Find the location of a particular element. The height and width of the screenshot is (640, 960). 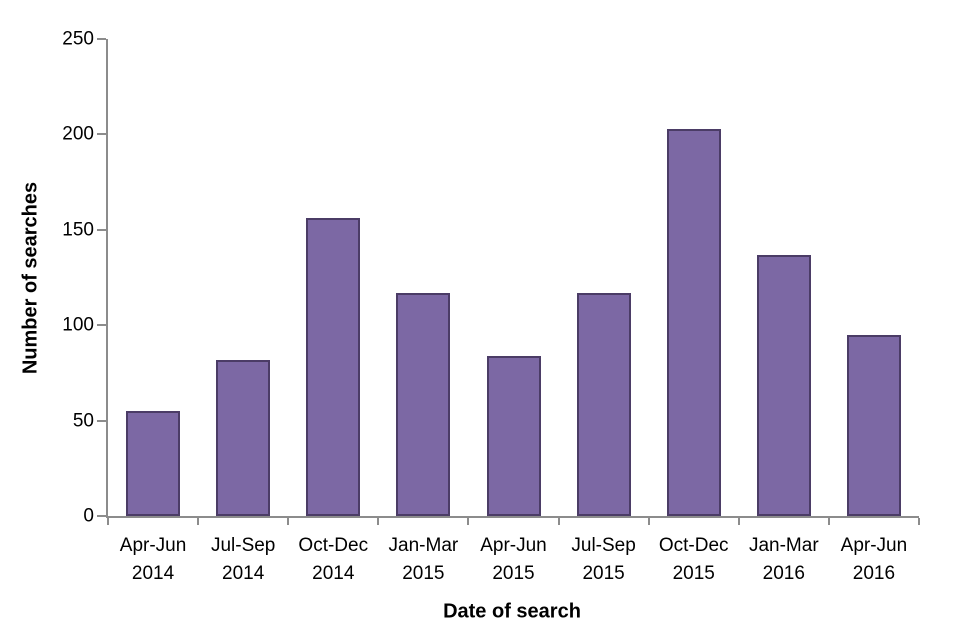

bar-jan-mar-2016 is located at coordinates (783, 385).